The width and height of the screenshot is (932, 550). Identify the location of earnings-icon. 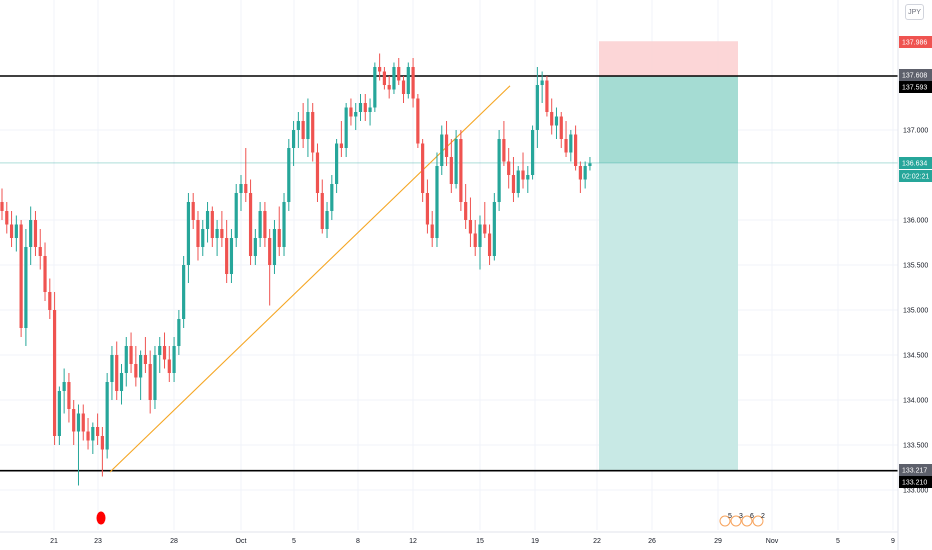
(747, 521).